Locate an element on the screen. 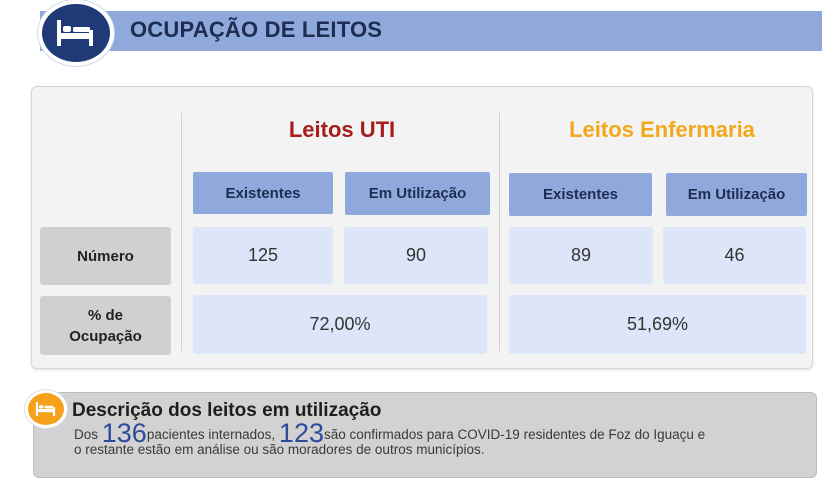 This screenshot has height=480, width=822. description-middle: pacientes internados, is located at coordinates (212, 434).